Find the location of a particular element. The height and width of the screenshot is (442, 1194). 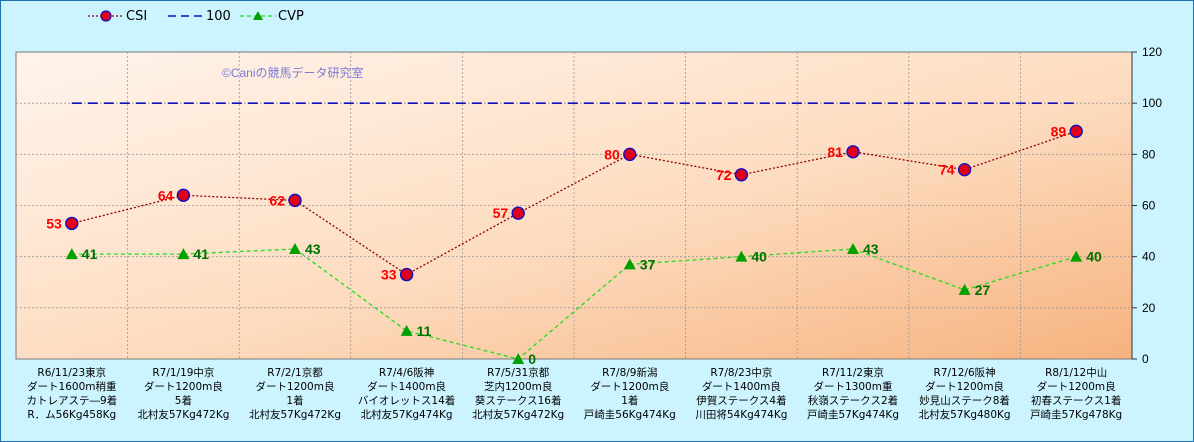

x-tick-label-line: R7/12/6阪神 is located at coordinates (964, 373).